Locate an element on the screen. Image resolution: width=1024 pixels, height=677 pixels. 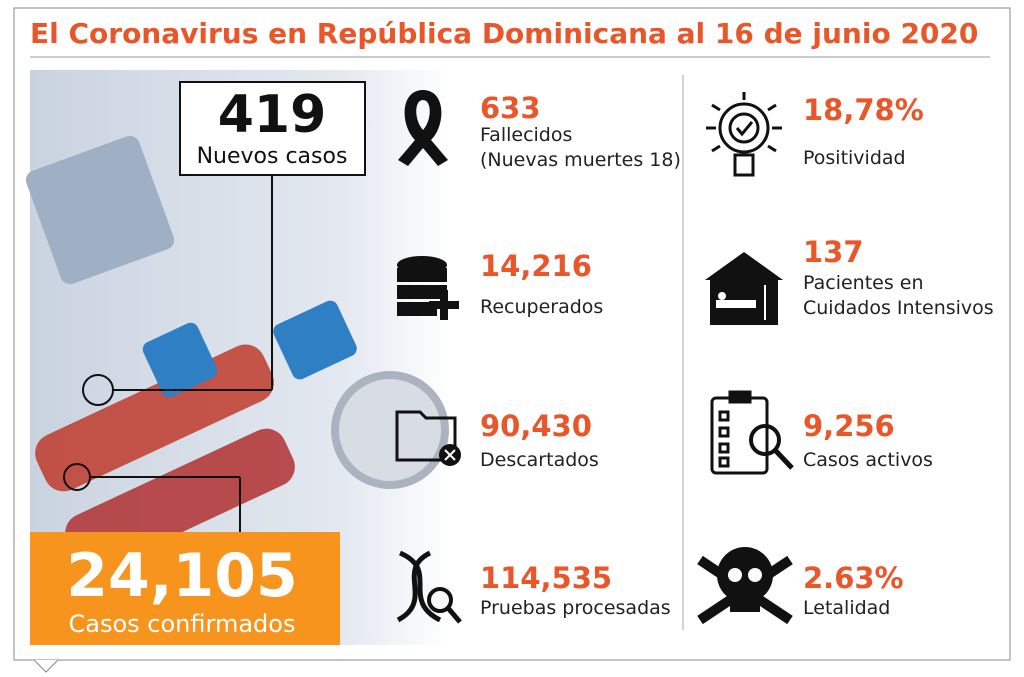
stat-value: 14,216 is located at coordinates (536, 266).